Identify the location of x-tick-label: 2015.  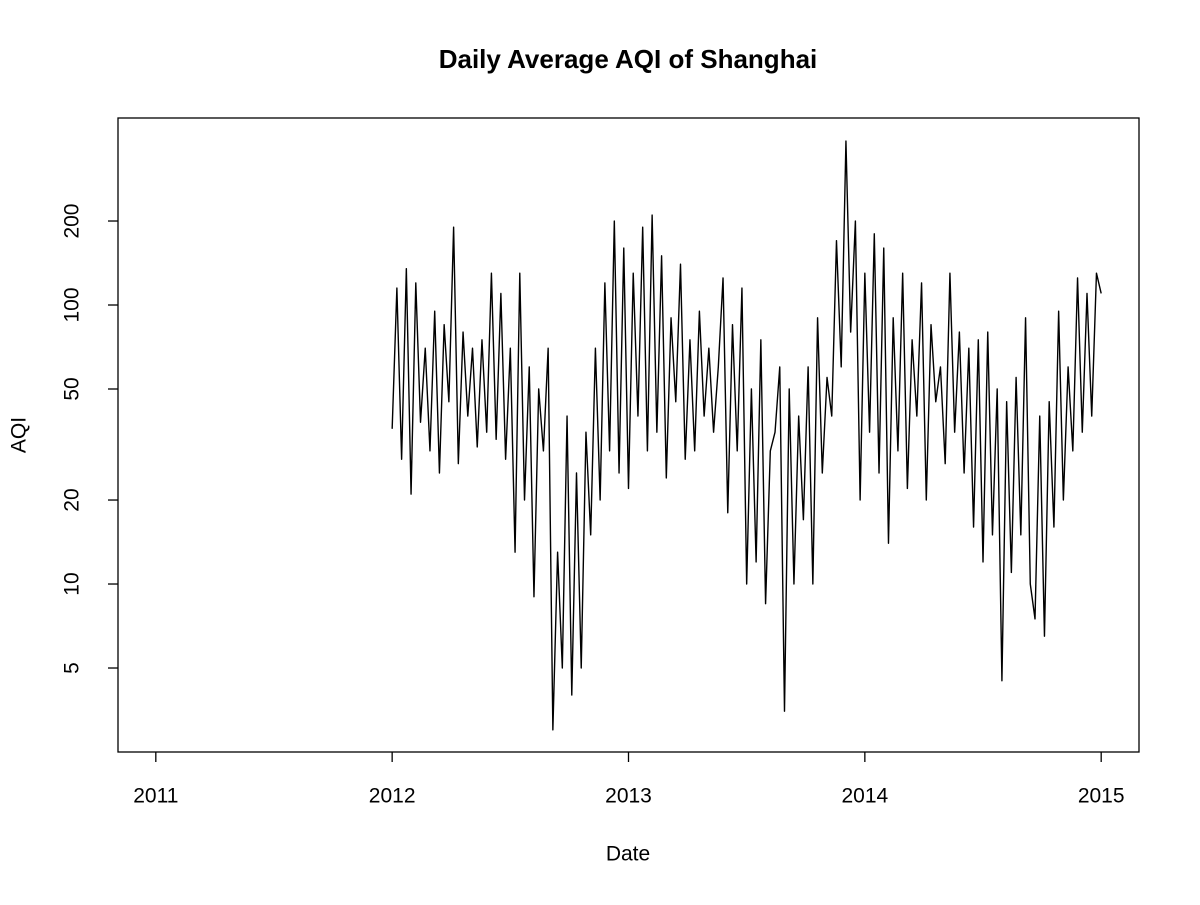
(1101, 796).